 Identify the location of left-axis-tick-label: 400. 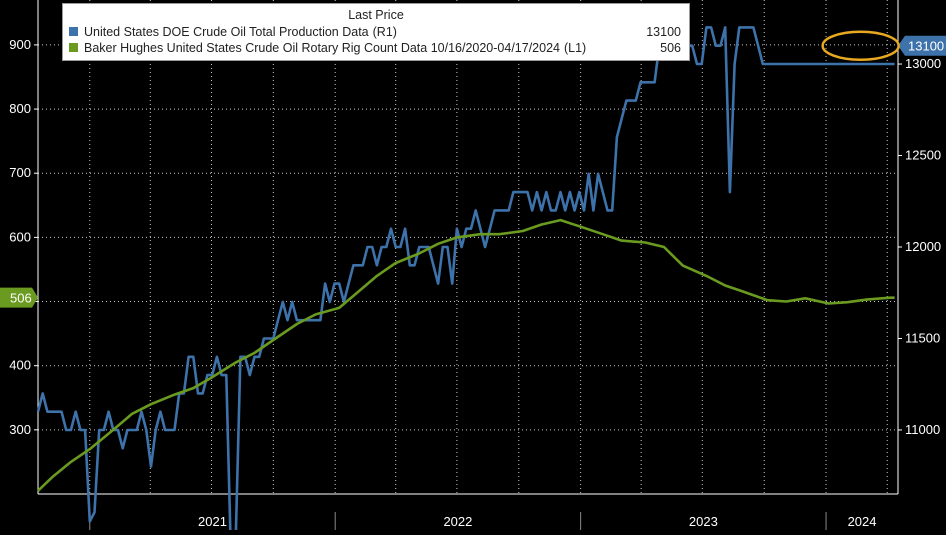
(20, 365).